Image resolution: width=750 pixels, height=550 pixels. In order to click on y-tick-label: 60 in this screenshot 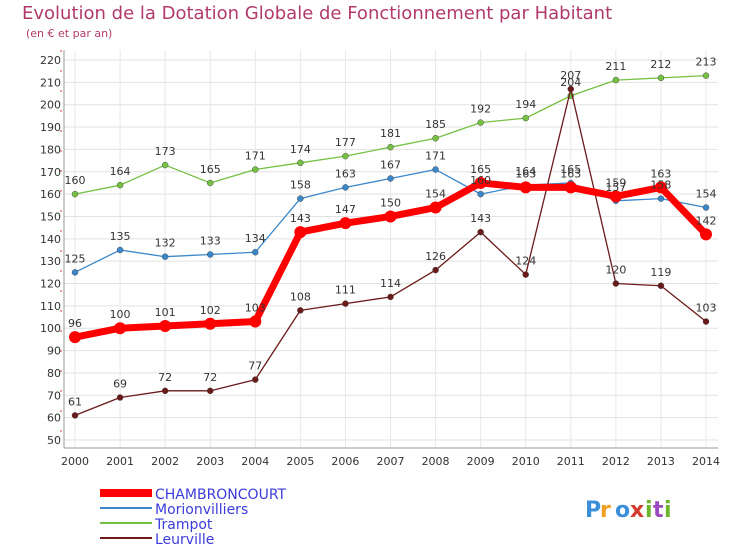, I will do `click(54, 418)`.